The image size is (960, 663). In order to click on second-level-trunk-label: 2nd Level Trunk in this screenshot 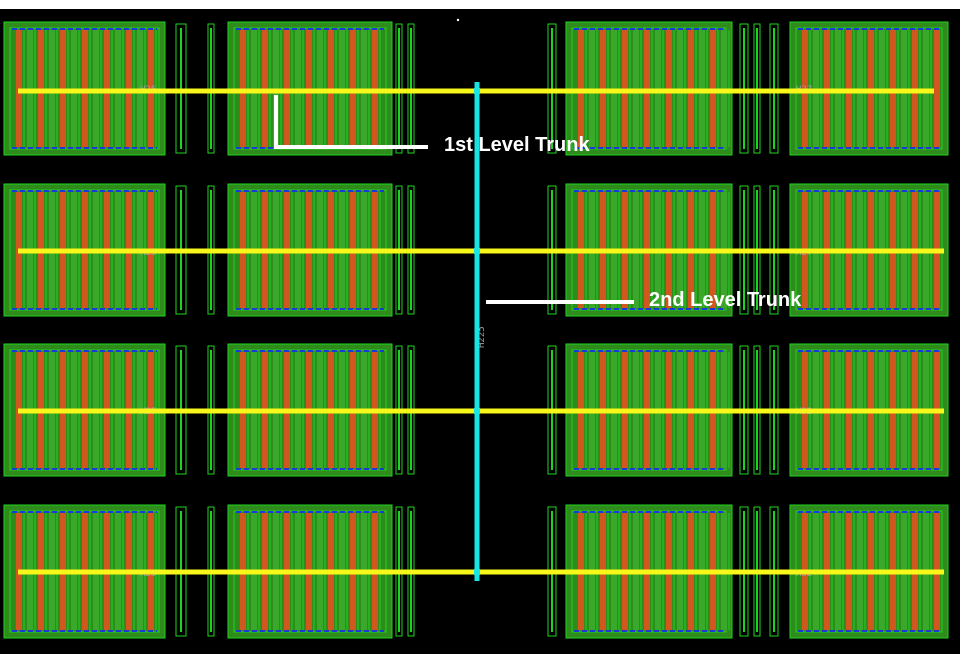, I will do `click(725, 300)`.